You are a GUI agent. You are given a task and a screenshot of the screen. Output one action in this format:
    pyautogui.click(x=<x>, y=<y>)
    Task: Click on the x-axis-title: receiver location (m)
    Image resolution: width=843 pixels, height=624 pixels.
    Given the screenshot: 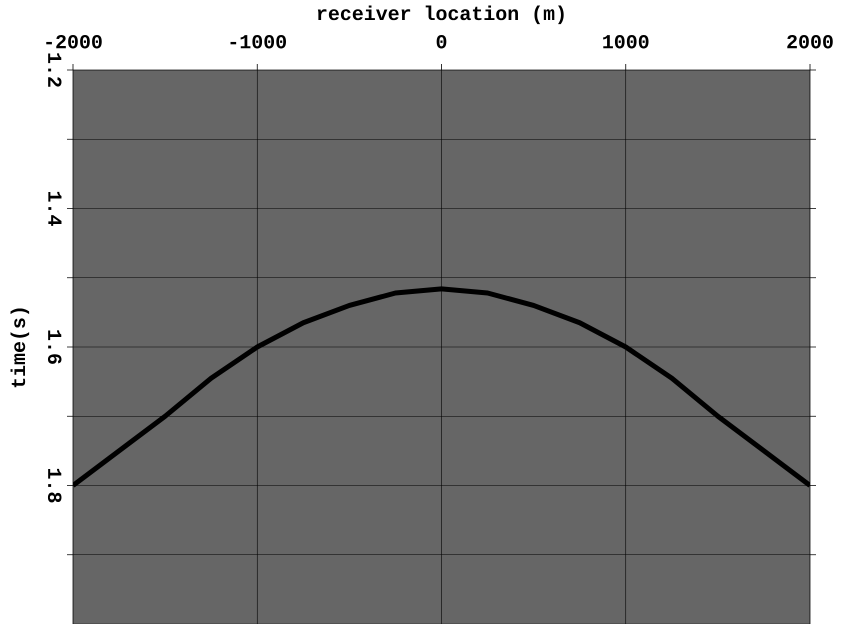 What is the action you would take?
    pyautogui.click(x=441, y=15)
    